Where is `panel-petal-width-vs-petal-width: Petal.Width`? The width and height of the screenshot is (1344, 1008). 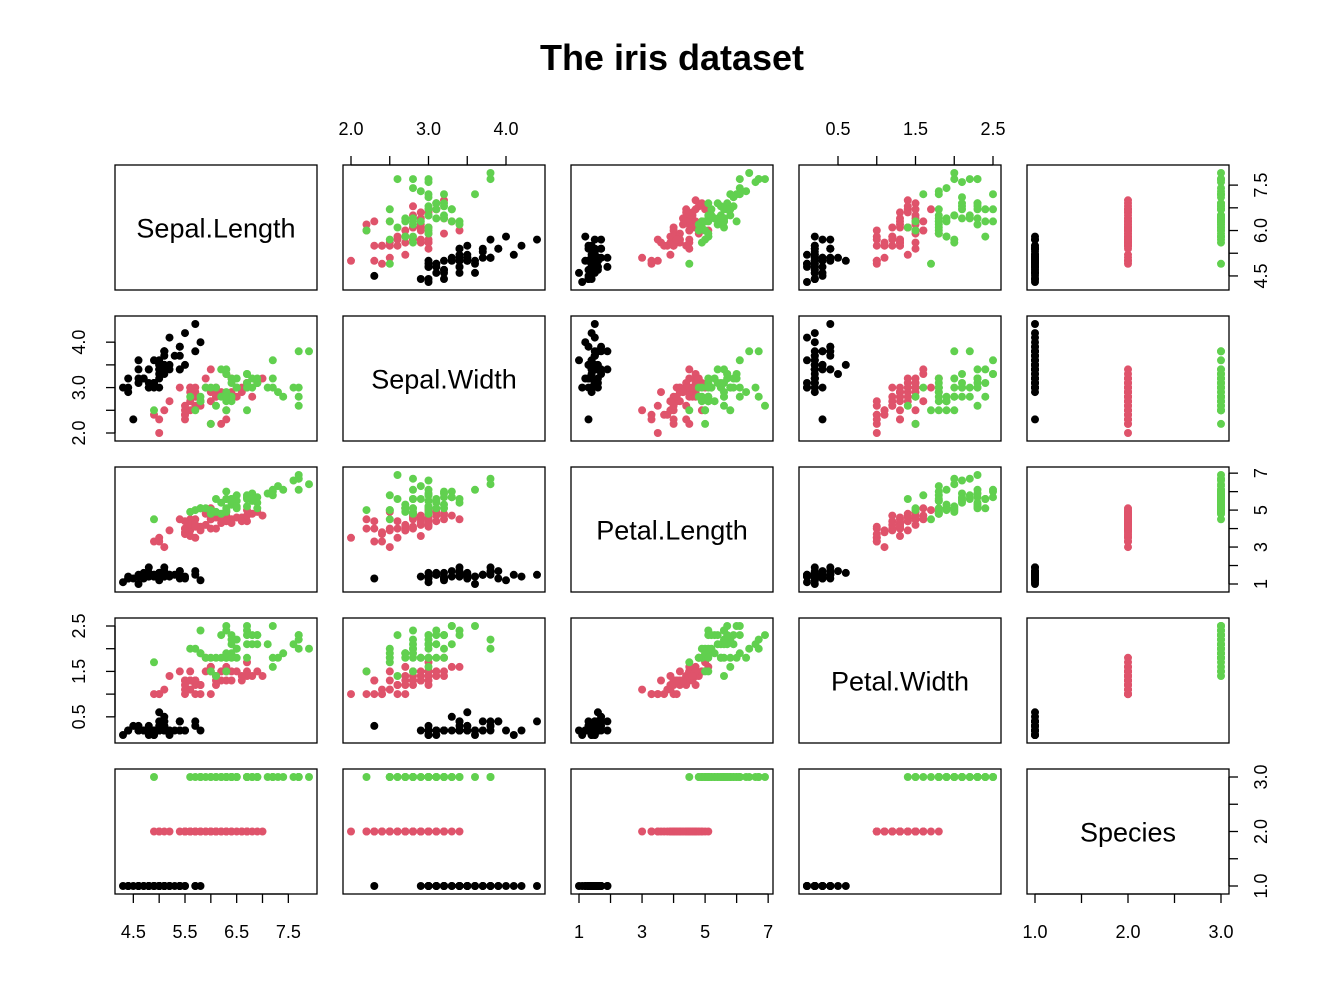 panel-petal-width-vs-petal-width: Petal.Width is located at coordinates (900, 680).